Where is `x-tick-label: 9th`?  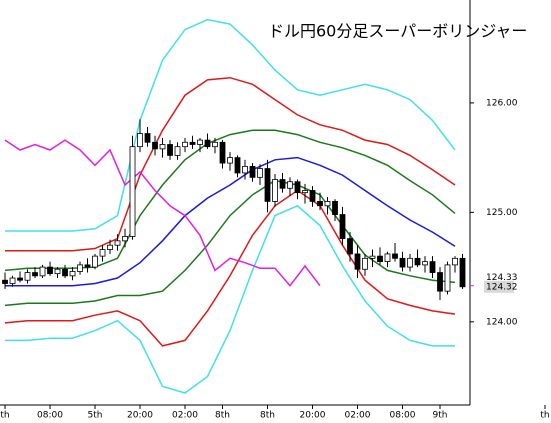
x-tick-label: 9th is located at coordinates (440, 416).